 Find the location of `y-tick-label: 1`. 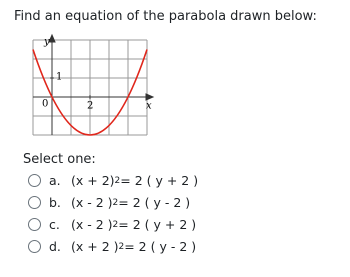

y-tick-label: 1 is located at coordinates (59, 77).